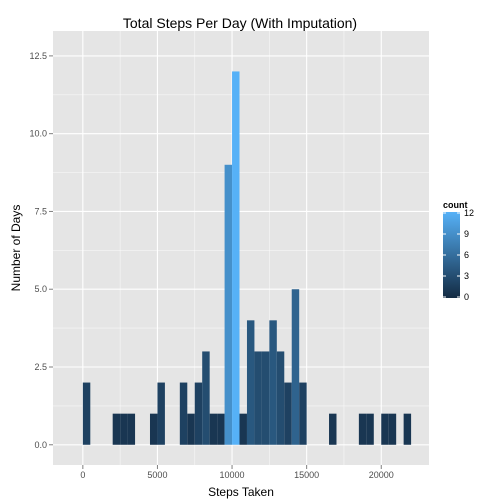  I want to click on legend-tick-label: 12, so click(469, 213).